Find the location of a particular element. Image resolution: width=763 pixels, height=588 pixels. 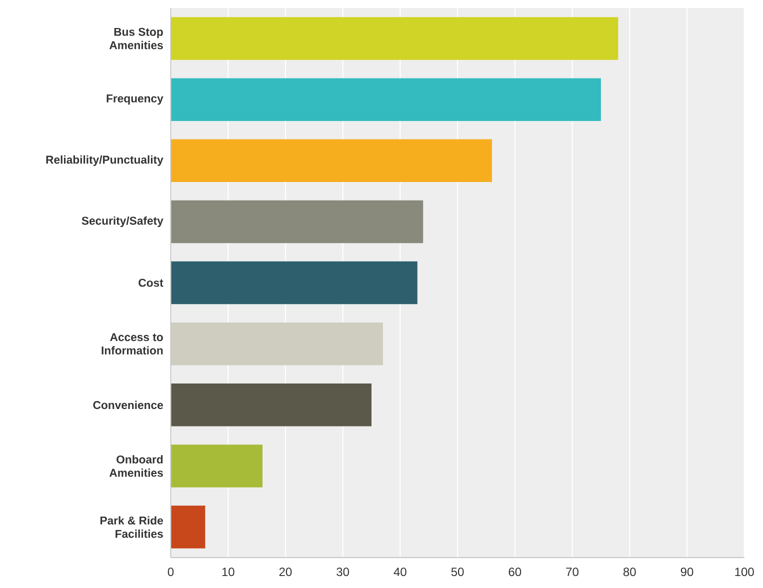

y-tick-label: Convenience is located at coordinates (128, 404).